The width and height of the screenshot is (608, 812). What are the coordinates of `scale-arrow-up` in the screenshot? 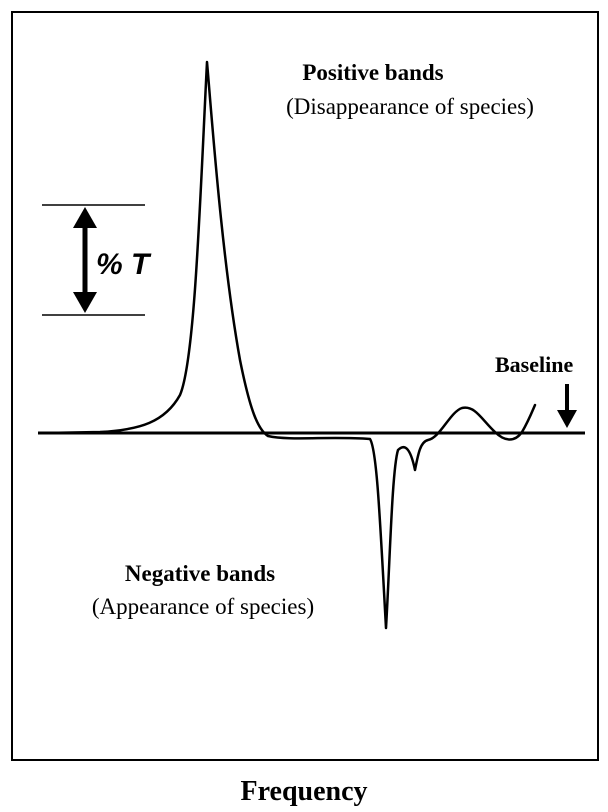 It's located at (85, 217).